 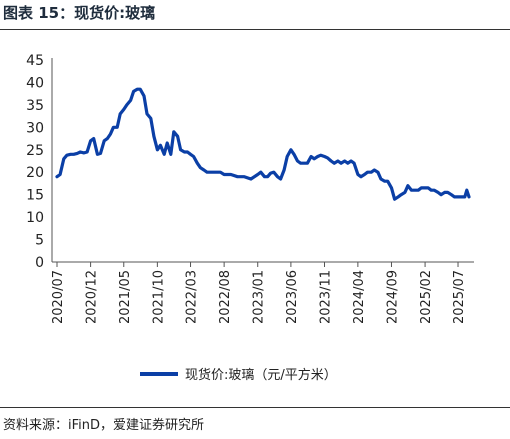 I want to click on x-tick-label: 2023/01, so click(x=259, y=297).